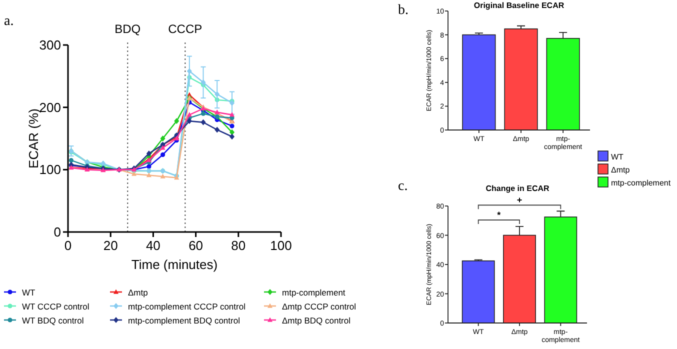 The image size is (677, 349). I want to click on x-tick-label: 40, so click(153, 245).